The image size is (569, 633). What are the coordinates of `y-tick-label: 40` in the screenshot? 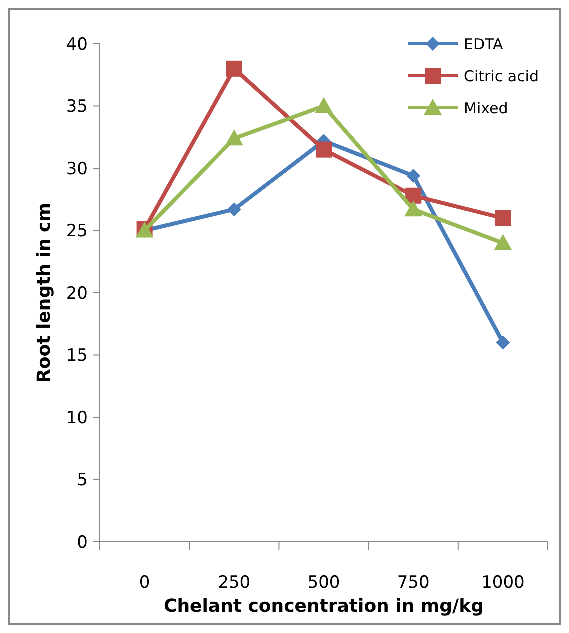 It's located at (77, 44).